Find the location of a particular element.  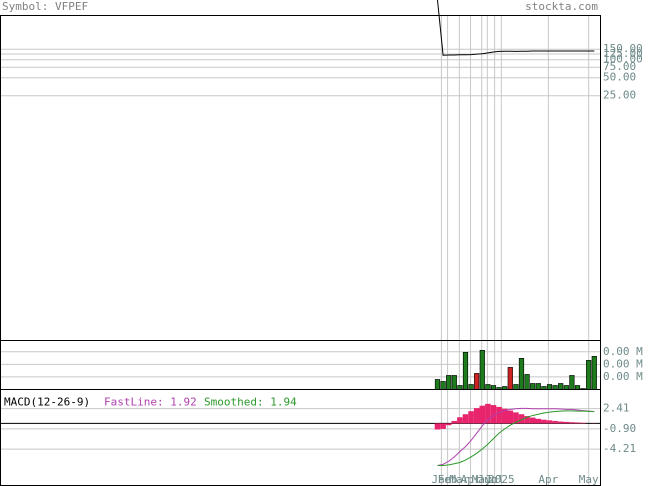

y-tick-label: 2.41 is located at coordinates (616, 408).